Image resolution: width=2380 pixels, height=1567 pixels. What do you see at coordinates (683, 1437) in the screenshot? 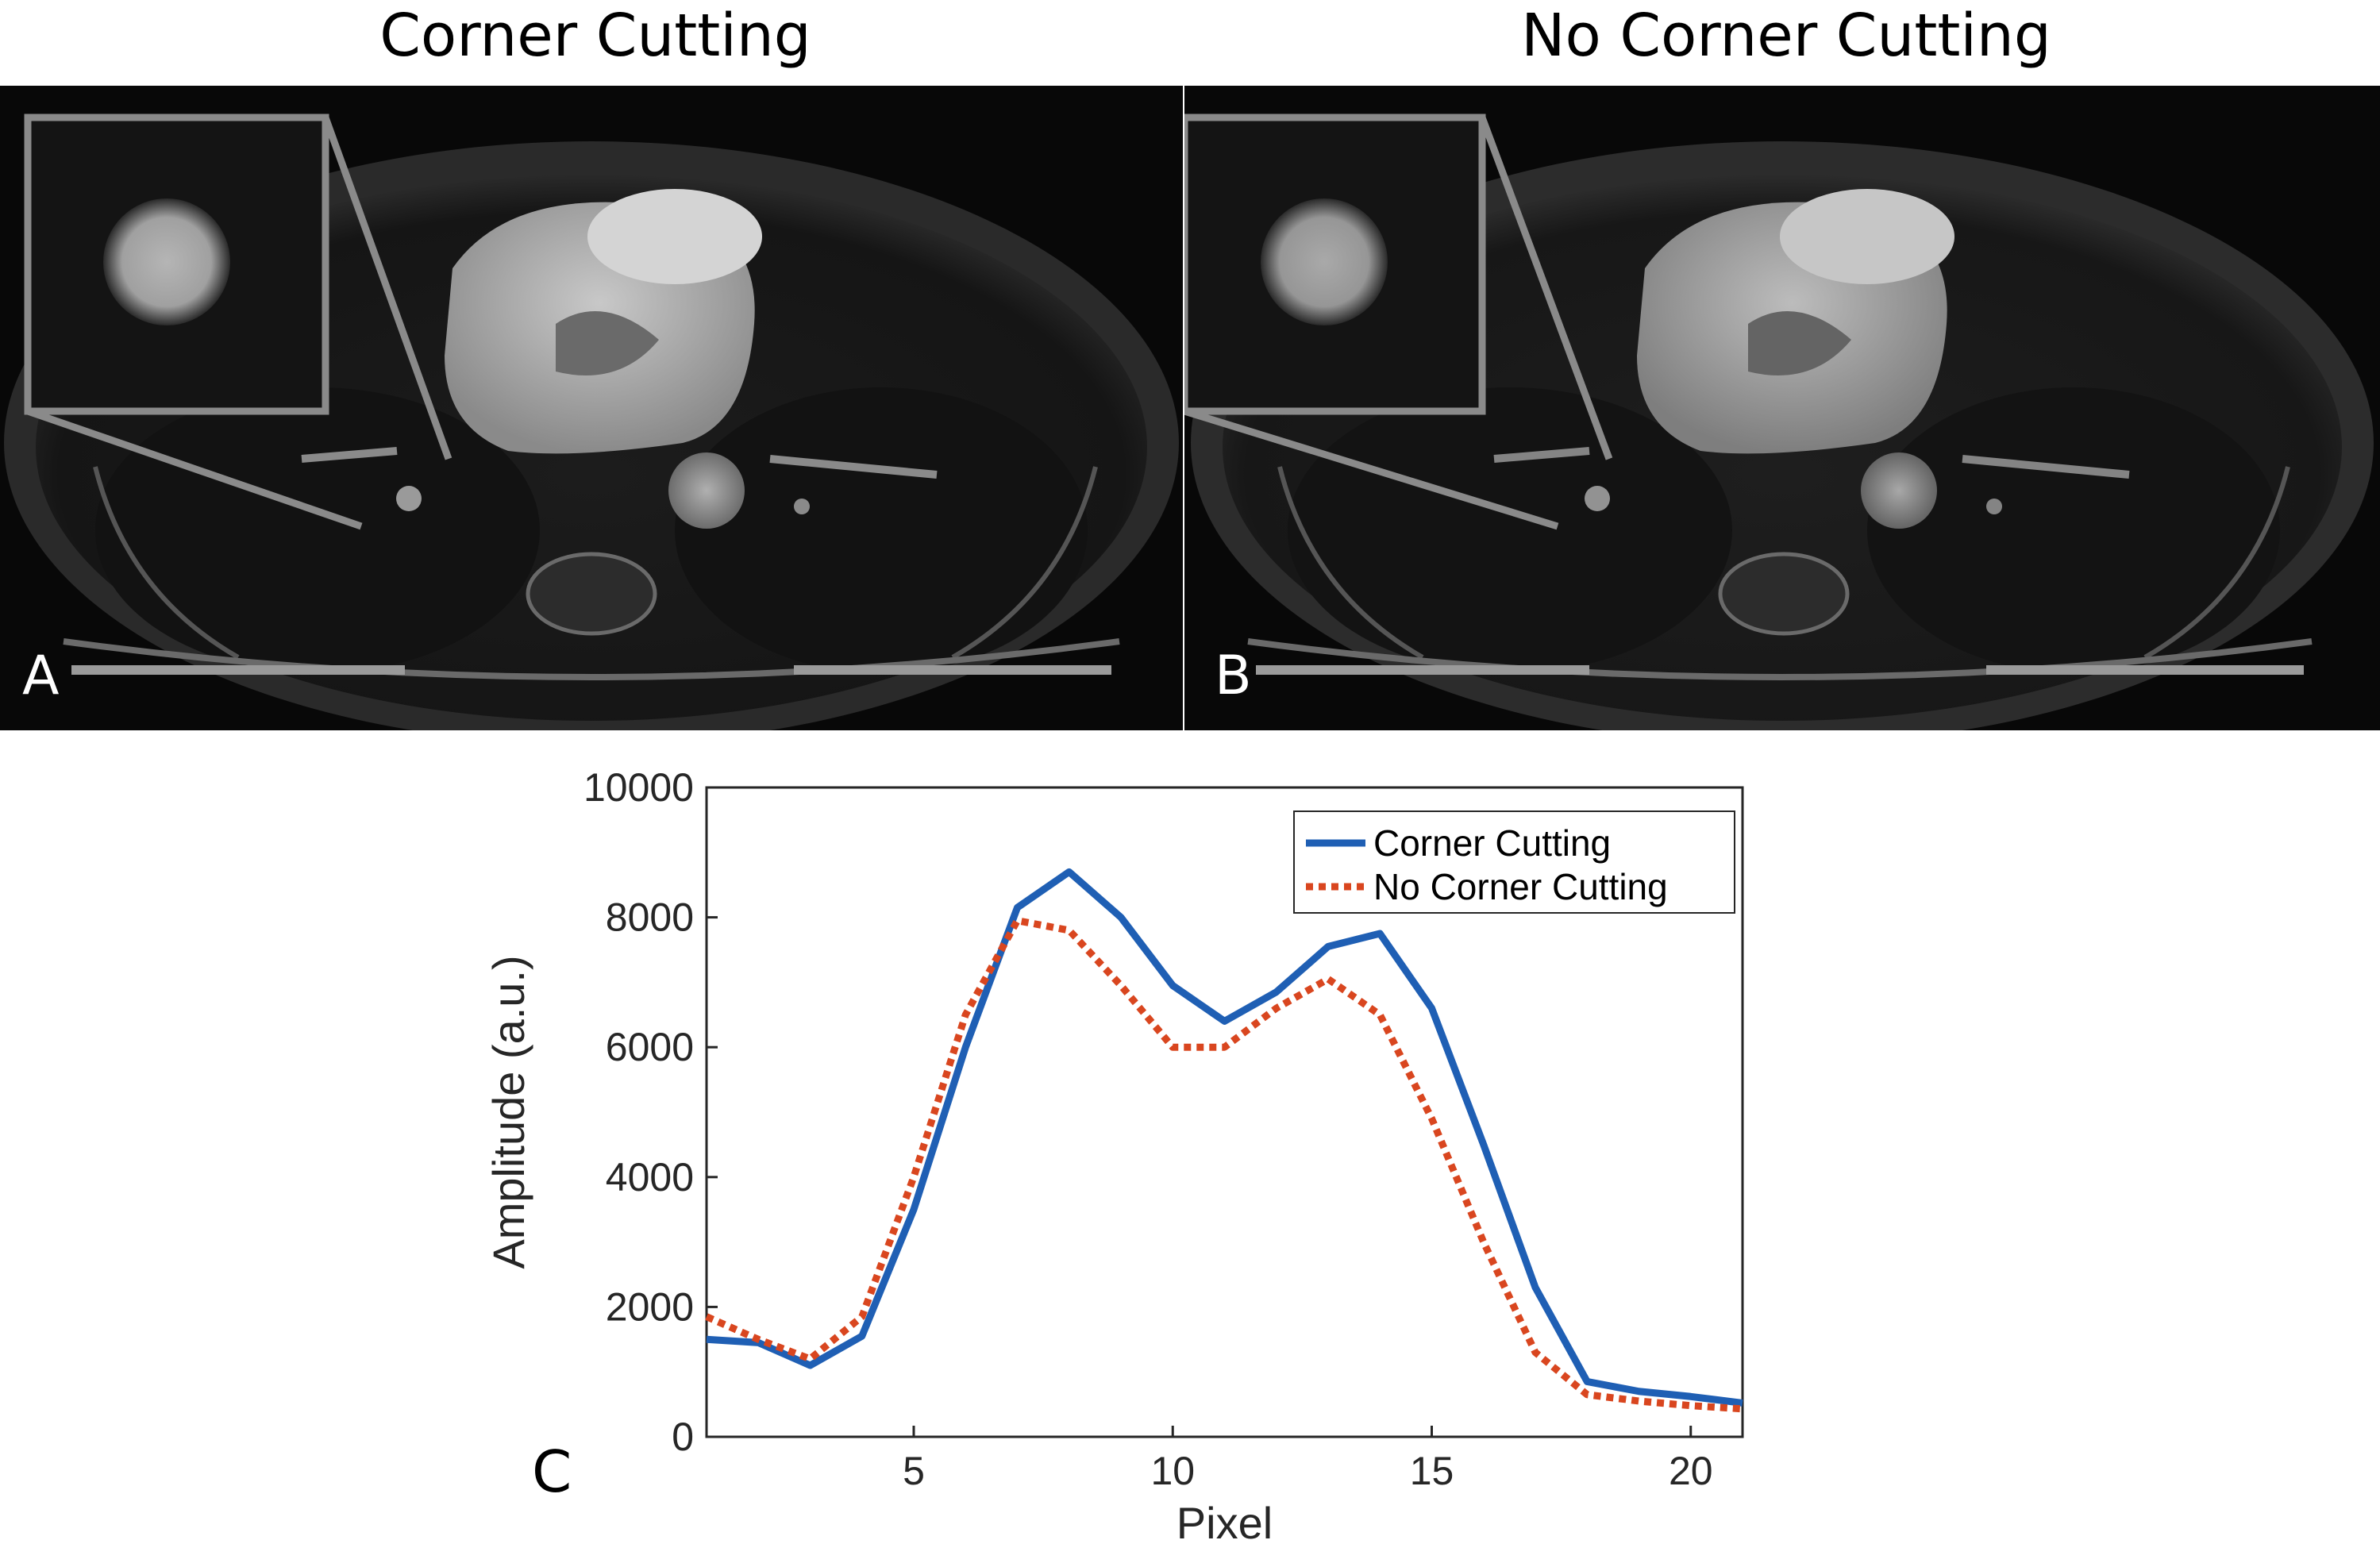
I see `y-tick-label: 0` at bounding box center [683, 1437].